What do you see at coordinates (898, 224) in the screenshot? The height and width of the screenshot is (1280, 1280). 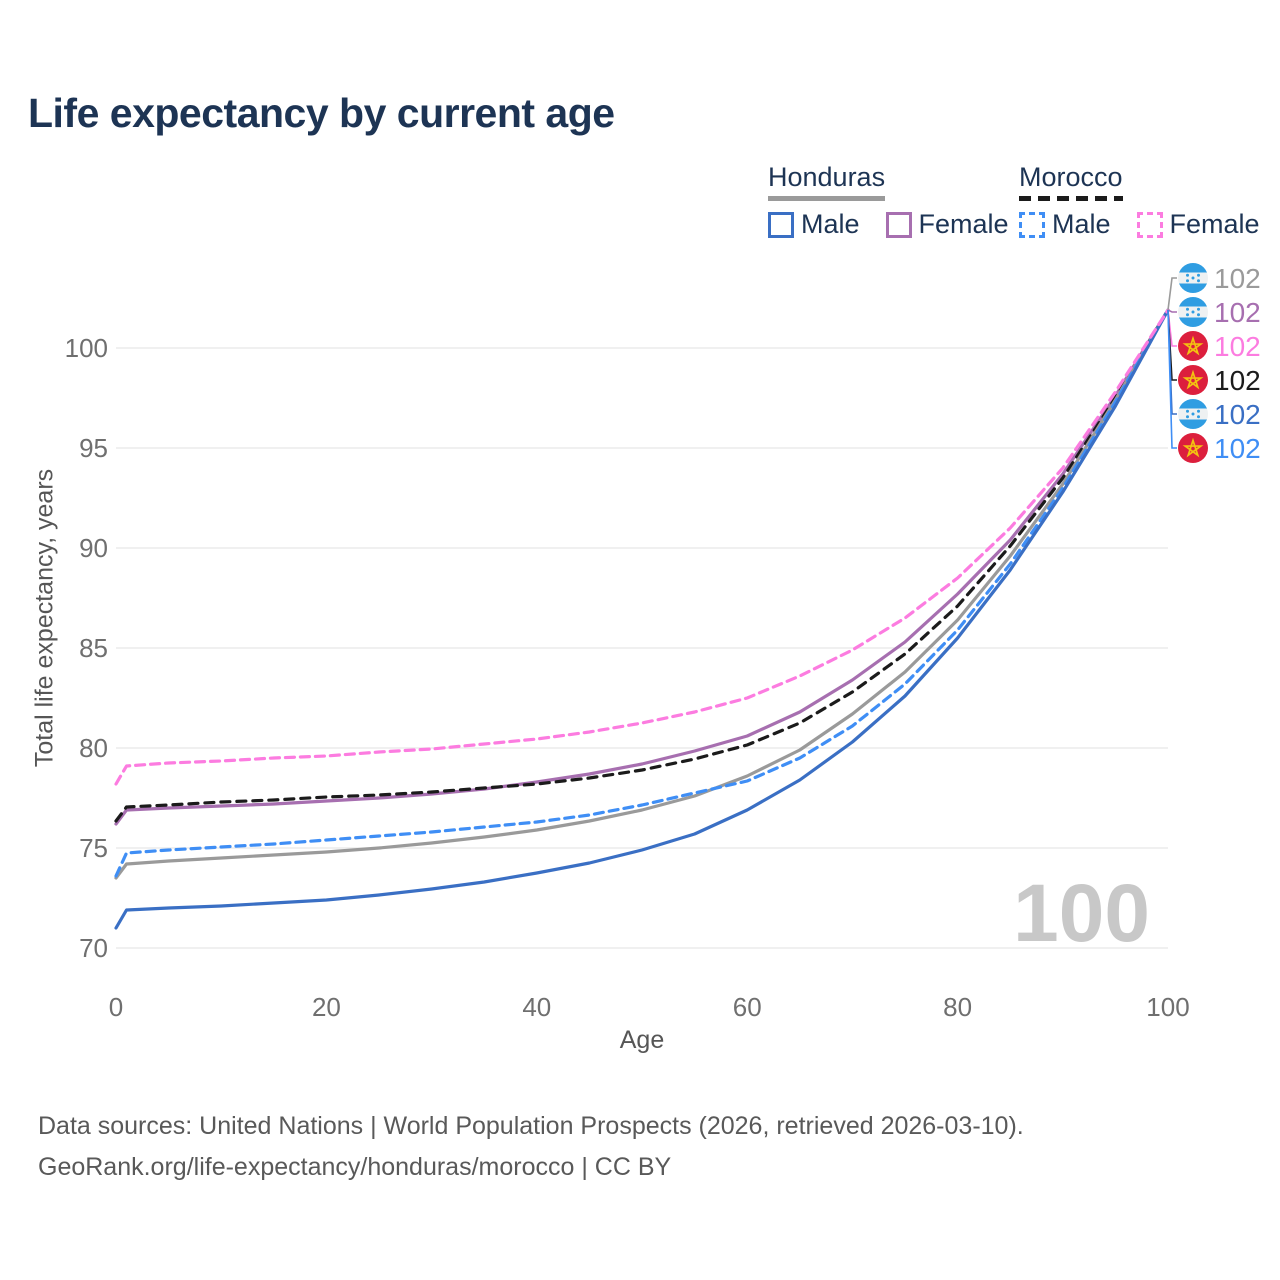 I see `legend-swatch-honduras-female` at bounding box center [898, 224].